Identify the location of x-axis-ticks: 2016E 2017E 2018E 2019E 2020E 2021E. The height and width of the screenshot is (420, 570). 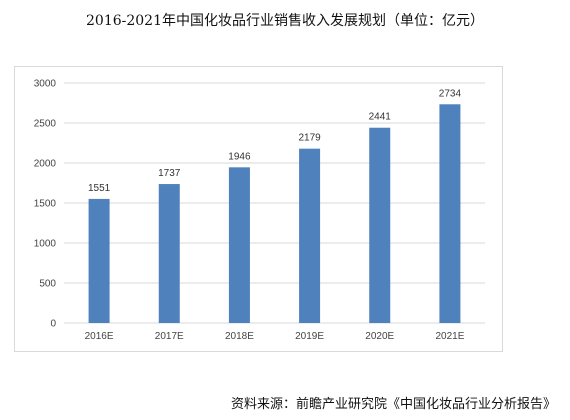
(275, 336).